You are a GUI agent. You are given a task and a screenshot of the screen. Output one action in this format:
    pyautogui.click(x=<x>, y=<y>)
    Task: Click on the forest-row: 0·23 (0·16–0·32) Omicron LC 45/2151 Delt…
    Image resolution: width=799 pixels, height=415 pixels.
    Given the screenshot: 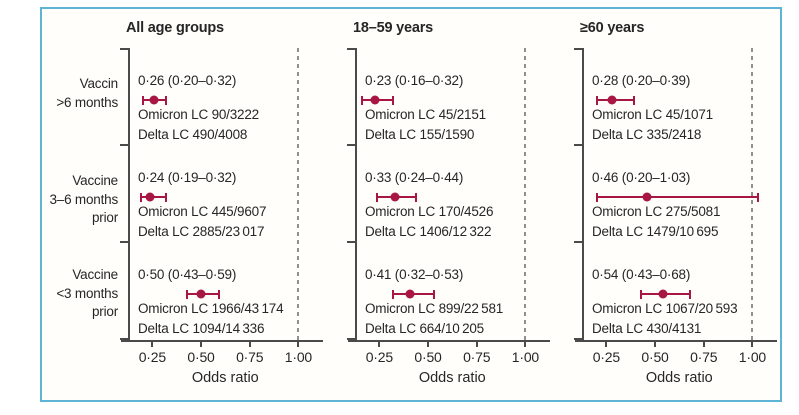 What is the action you would take?
    pyautogui.click(x=447, y=96)
    